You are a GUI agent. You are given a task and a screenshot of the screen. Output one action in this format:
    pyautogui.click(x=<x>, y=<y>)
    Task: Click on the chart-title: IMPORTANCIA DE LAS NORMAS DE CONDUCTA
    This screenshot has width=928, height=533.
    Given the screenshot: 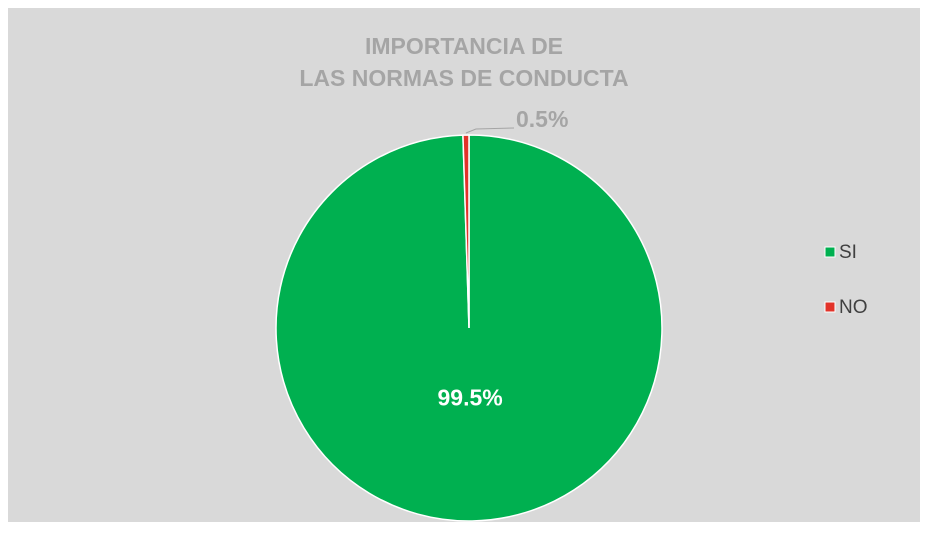 What is the action you would take?
    pyautogui.click(x=464, y=62)
    